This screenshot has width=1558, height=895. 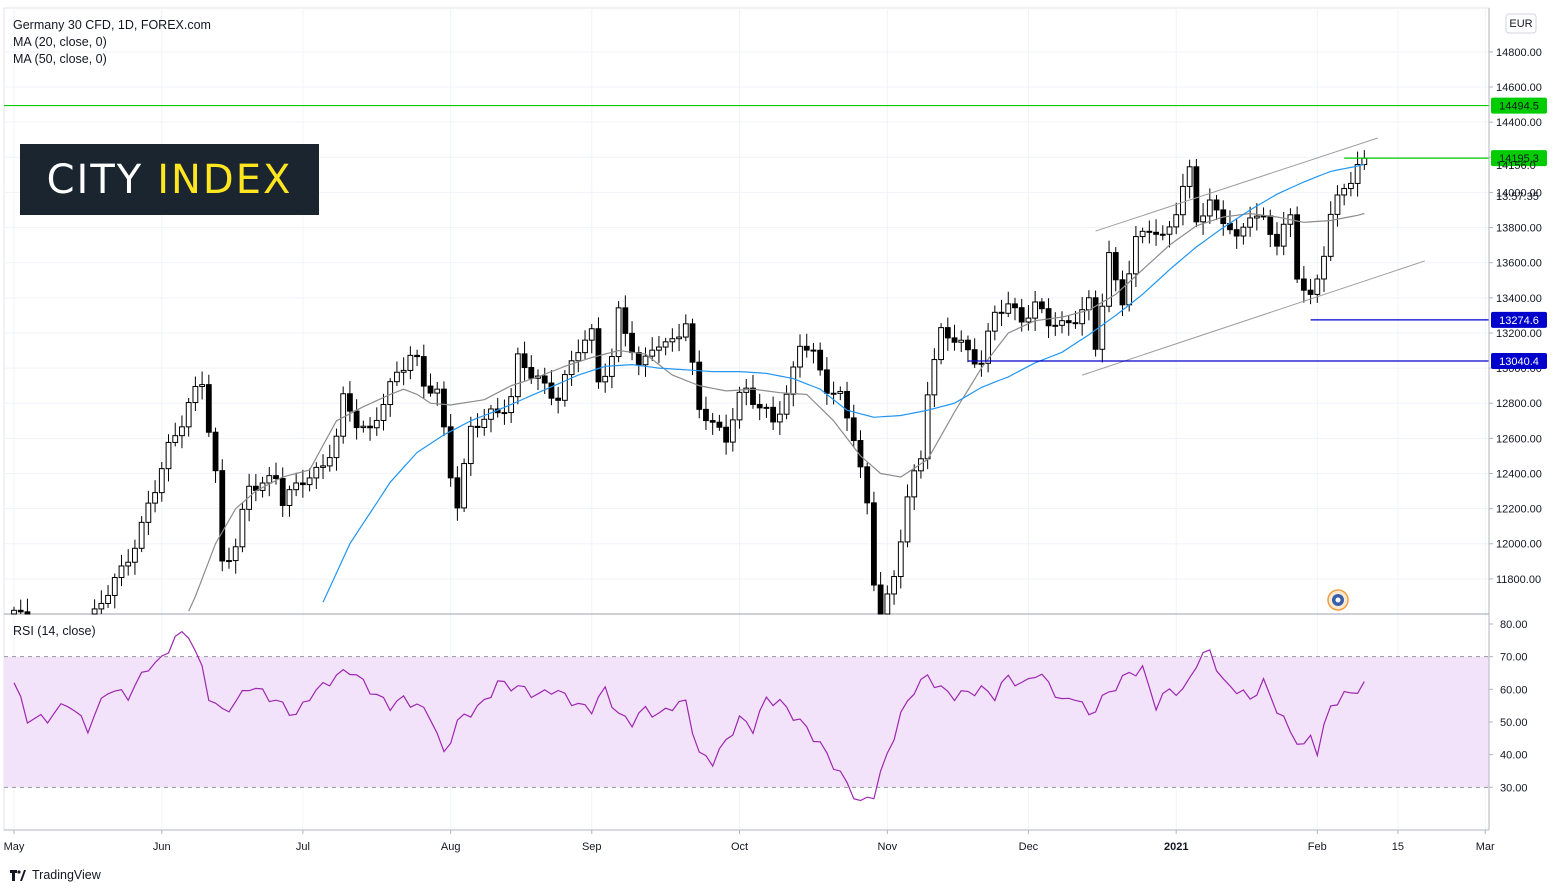 What do you see at coordinates (592, 847) in the screenshot?
I see `time-tick-label: Sep` at bounding box center [592, 847].